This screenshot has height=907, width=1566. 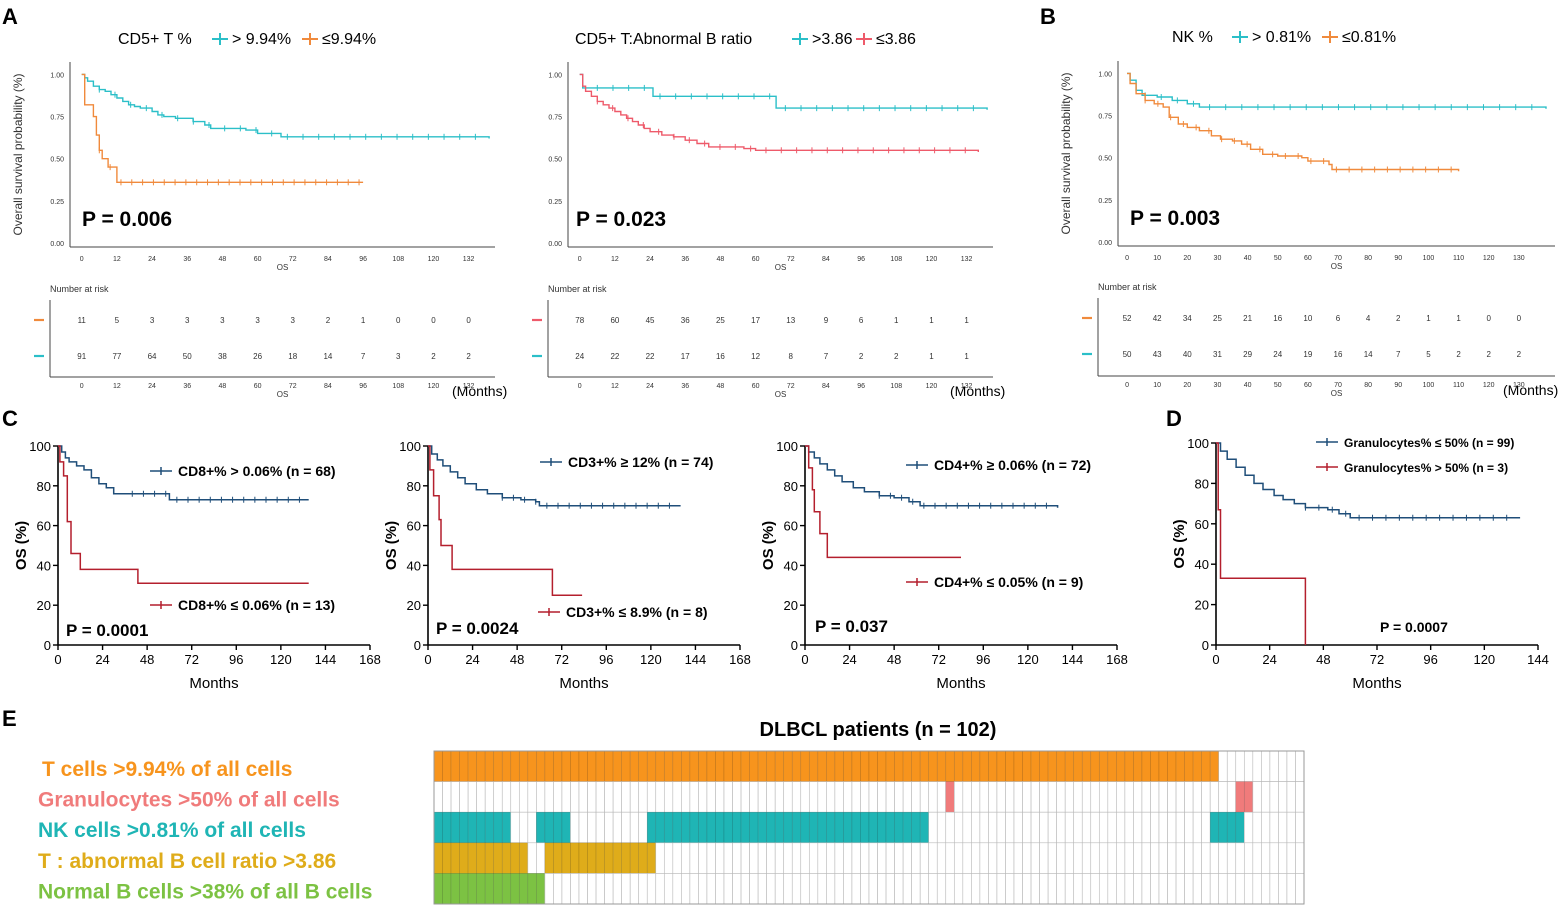 What do you see at coordinates (1368, 354) in the screenshot?
I see `risk-count: 14` at bounding box center [1368, 354].